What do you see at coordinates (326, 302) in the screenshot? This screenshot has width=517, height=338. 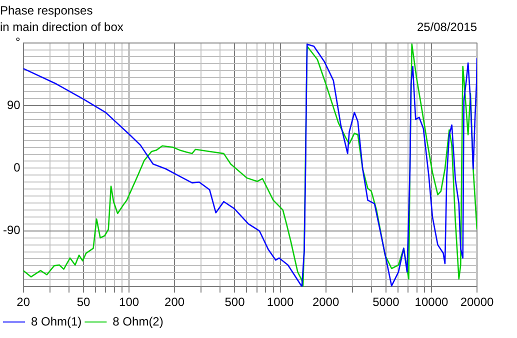 I see `x-tick-label: 2000` at bounding box center [326, 302].